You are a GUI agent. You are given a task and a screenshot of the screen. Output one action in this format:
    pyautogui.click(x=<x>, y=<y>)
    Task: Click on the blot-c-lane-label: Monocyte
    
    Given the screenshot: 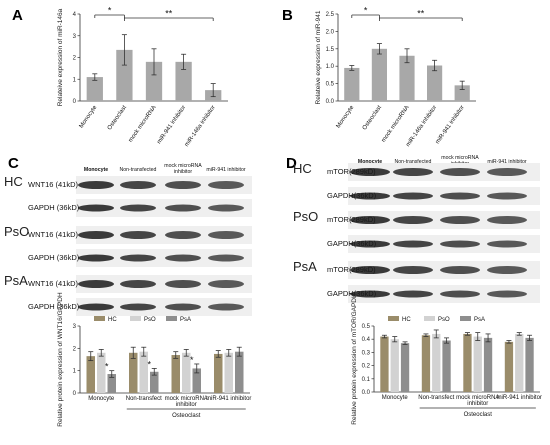 What is the action you would take?
    pyautogui.click(x=96, y=170)
    